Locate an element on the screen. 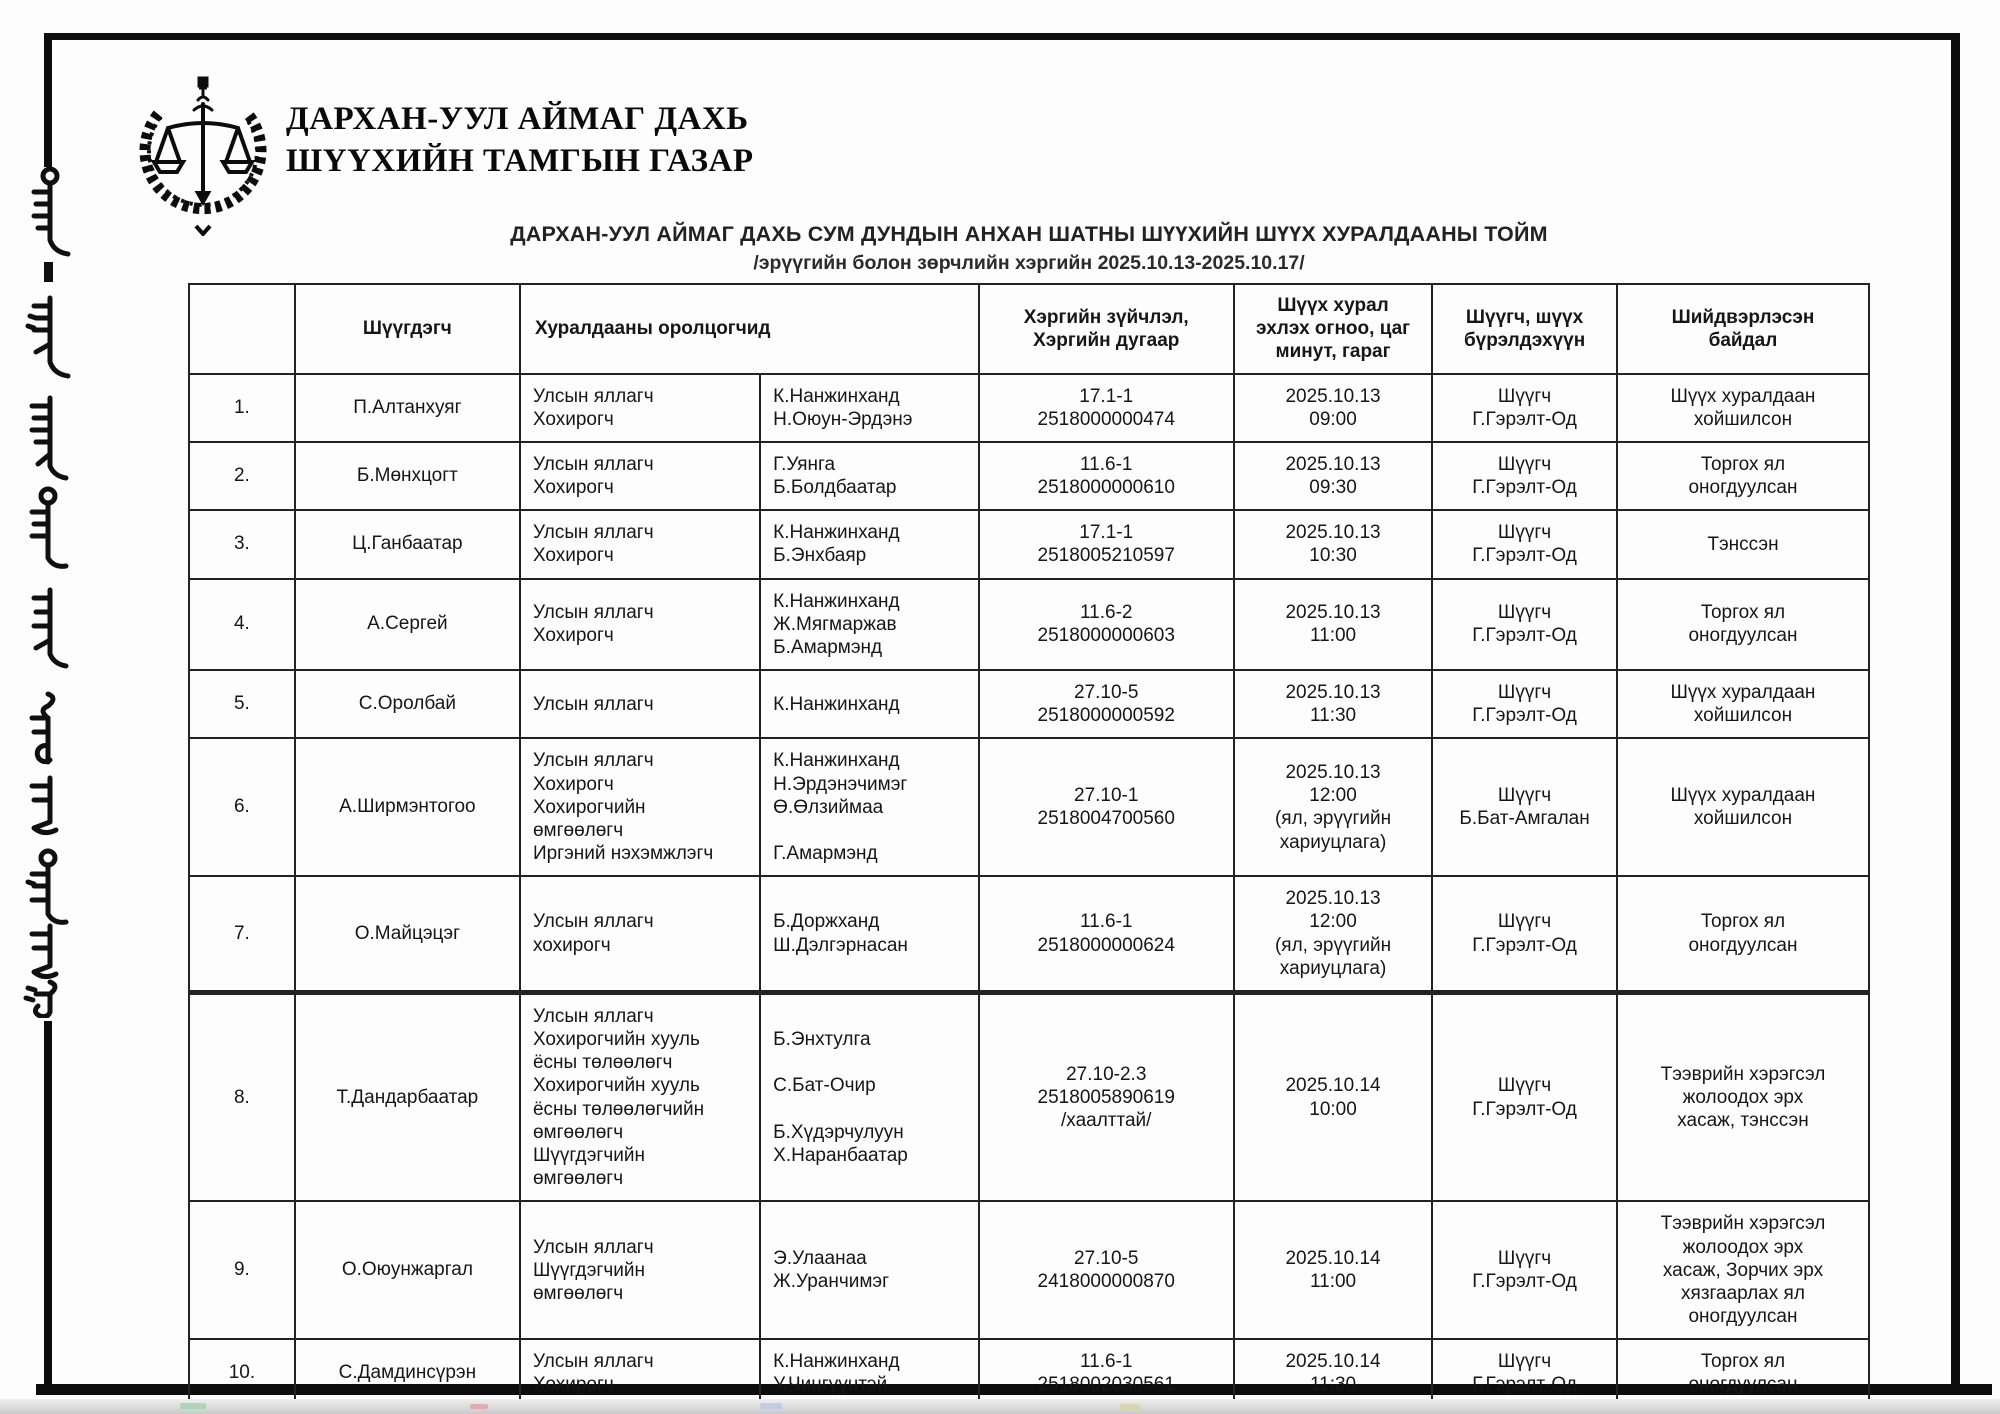 This screenshot has height=1414, width=2000. participant-roles-cell: Улсын яллагч is located at coordinates (640, 704).